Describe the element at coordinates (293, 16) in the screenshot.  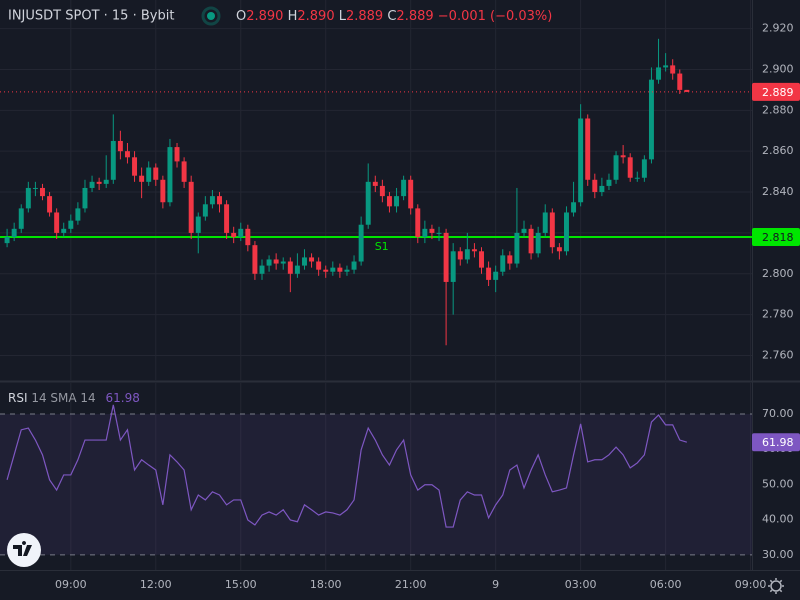
I see `ohlc-key: H` at that location.